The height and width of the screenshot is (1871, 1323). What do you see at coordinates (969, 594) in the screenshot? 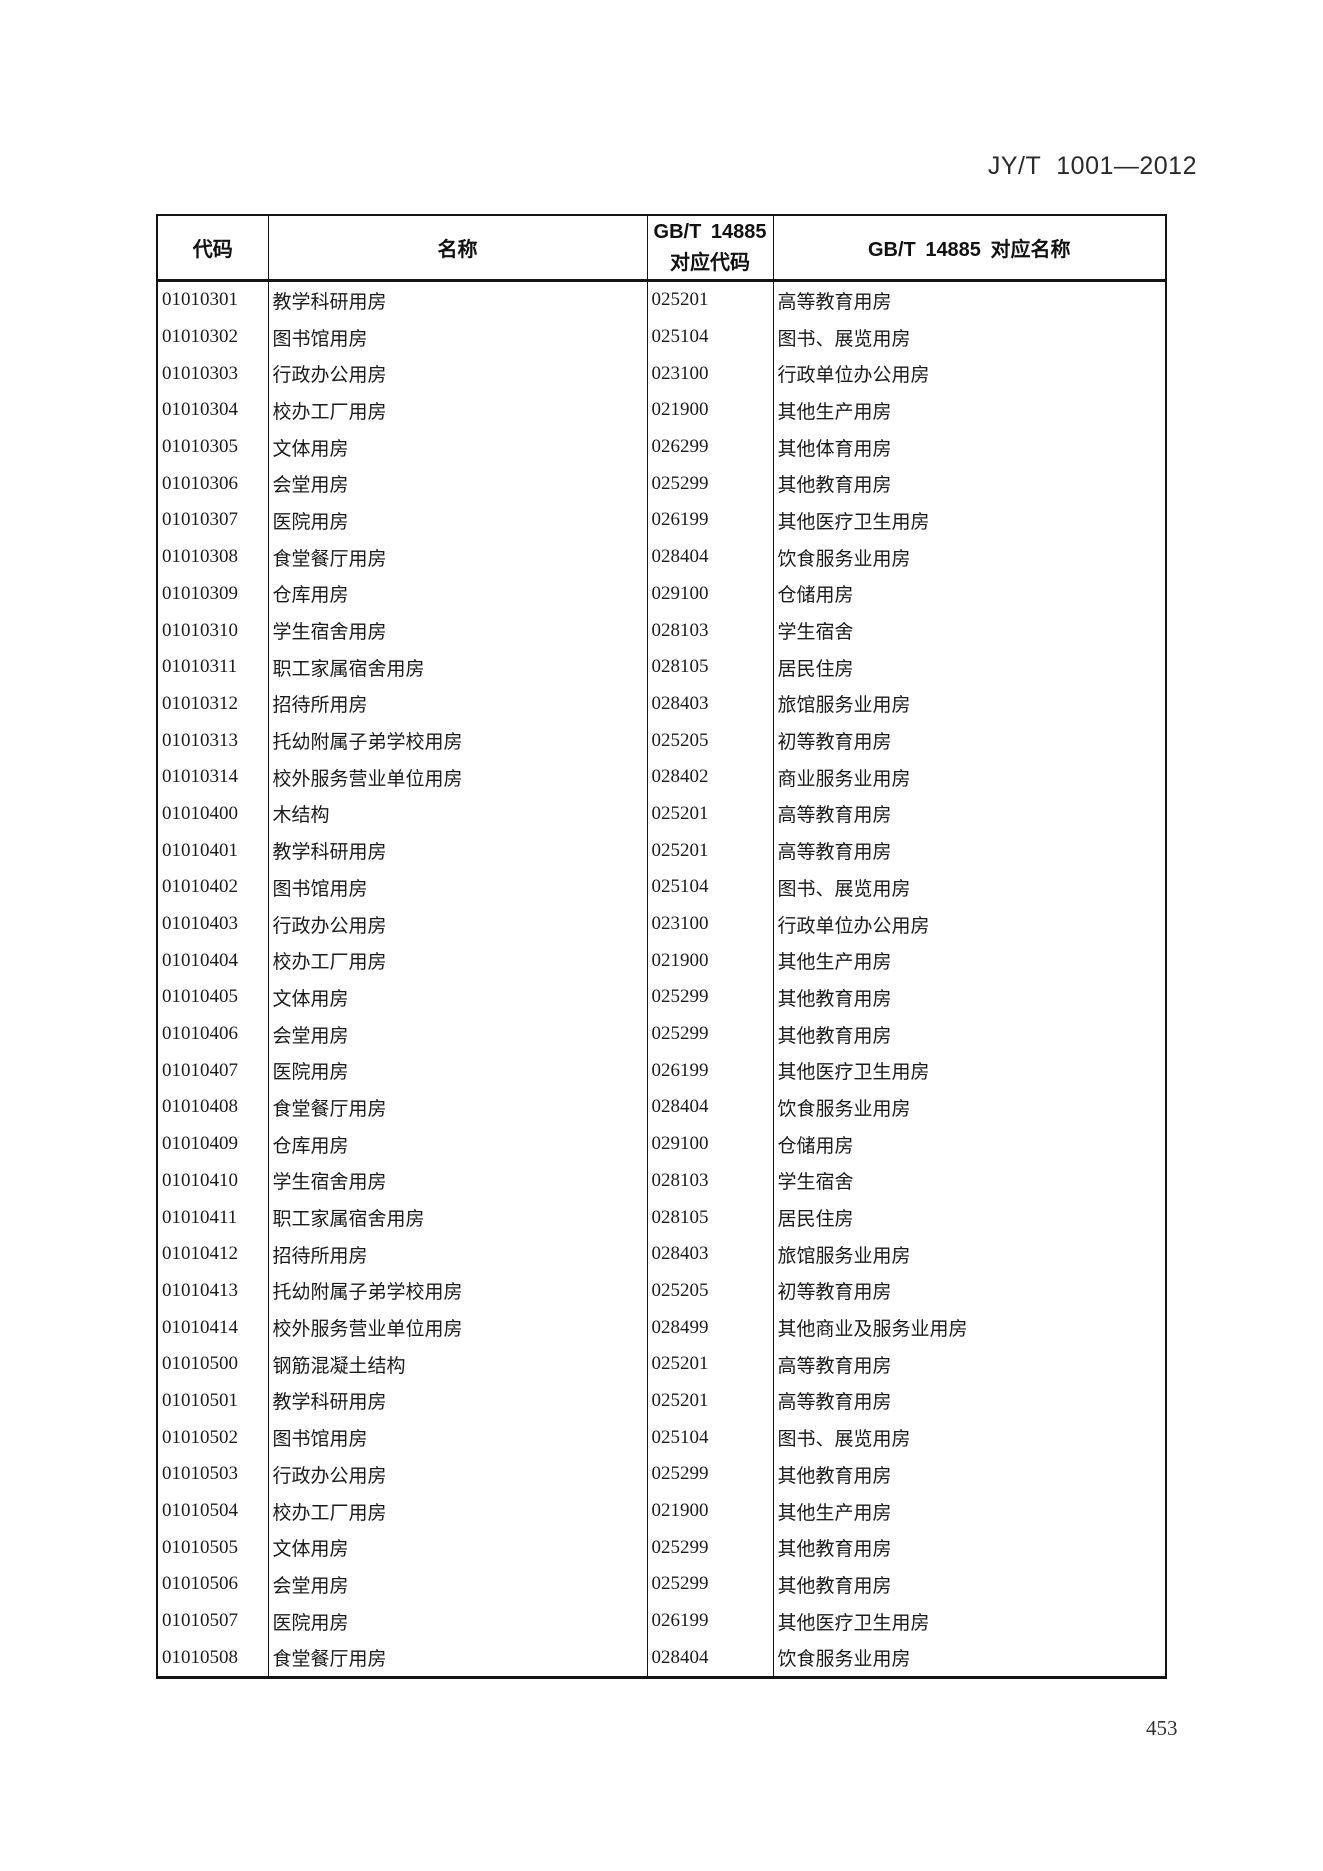
I see `gbt-name-cell: 仓储用房` at bounding box center [969, 594].